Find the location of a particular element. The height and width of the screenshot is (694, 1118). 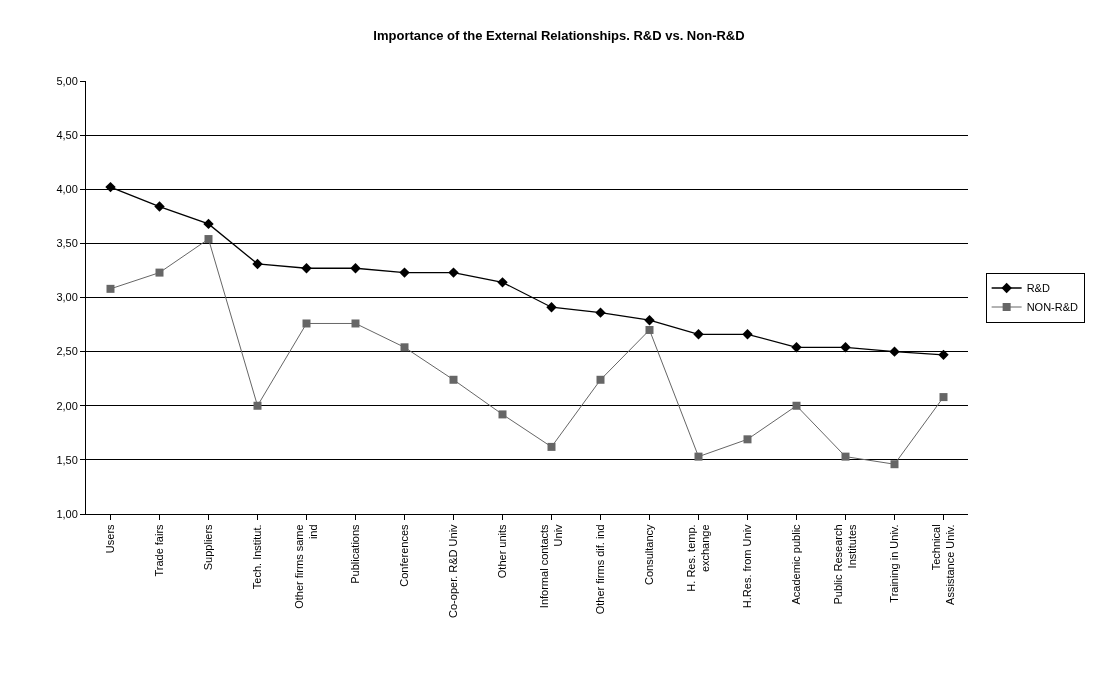

x-tick-label: Users is located at coordinates (110, 538).